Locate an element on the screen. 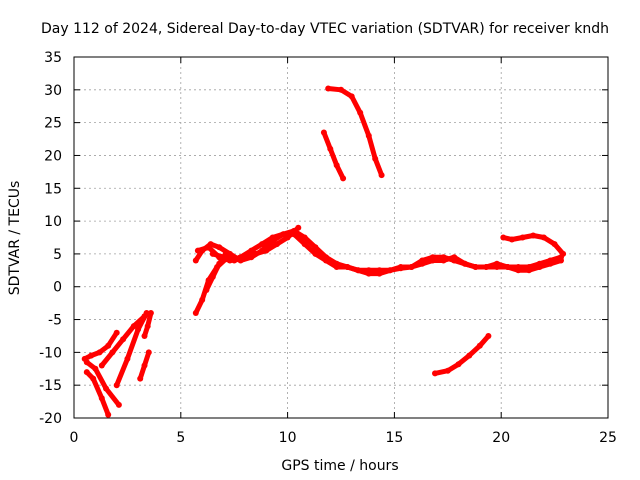 The height and width of the screenshot is (480, 640). y-tick-label: 0 is located at coordinates (57, 288).